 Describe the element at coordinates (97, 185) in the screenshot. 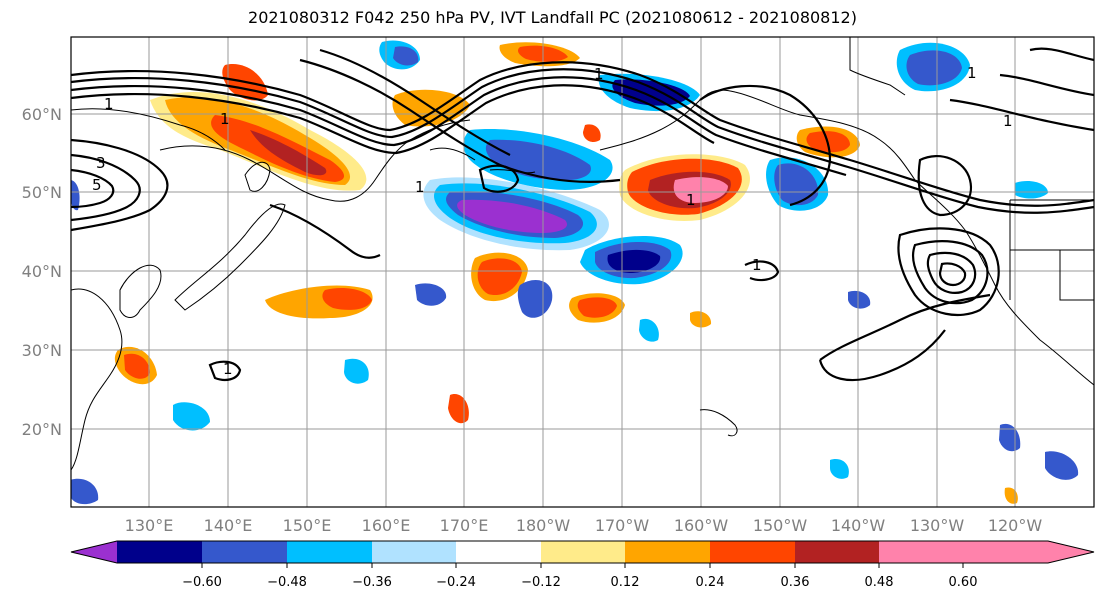

I see `svg-text: 5` at that location.